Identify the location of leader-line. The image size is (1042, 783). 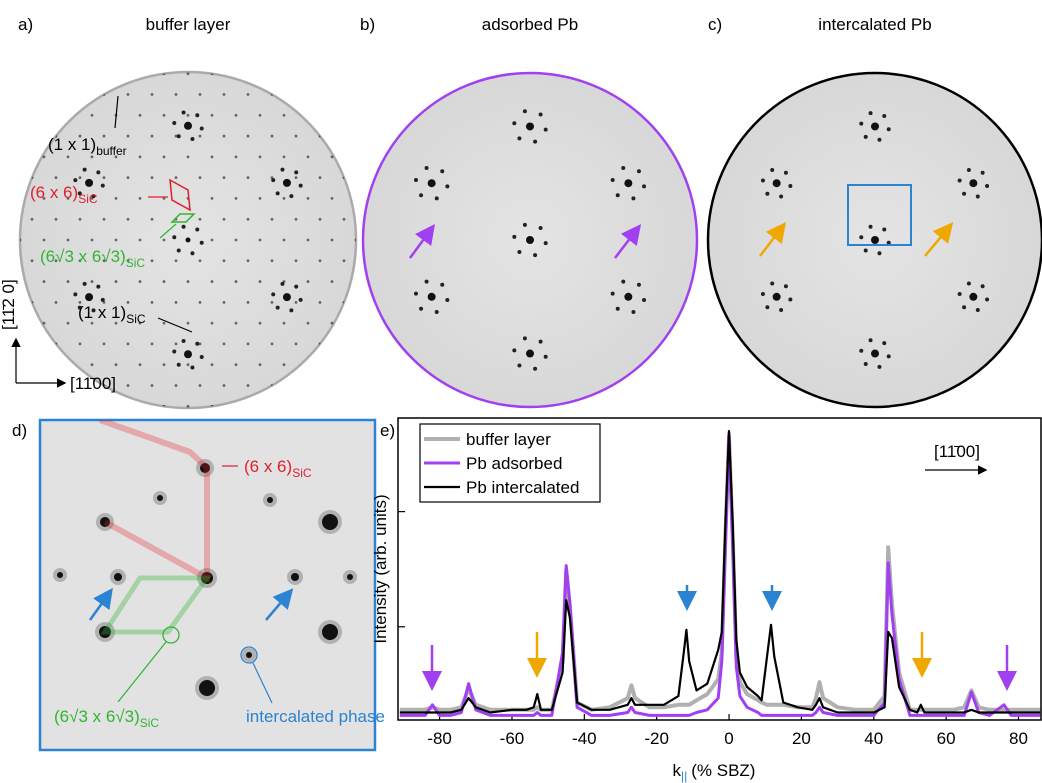
(262, 683).